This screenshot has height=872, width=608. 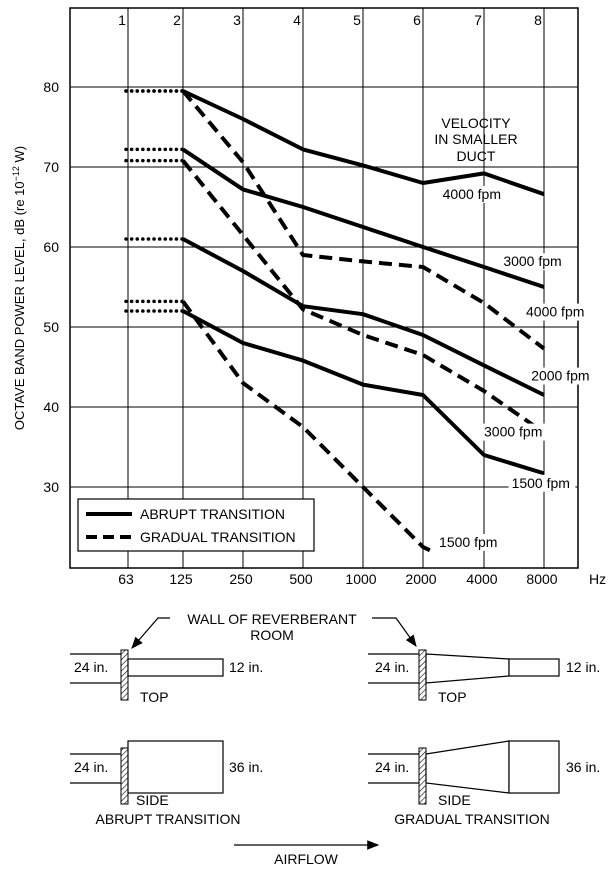 I want to click on band-number: 4, so click(x=297, y=20).